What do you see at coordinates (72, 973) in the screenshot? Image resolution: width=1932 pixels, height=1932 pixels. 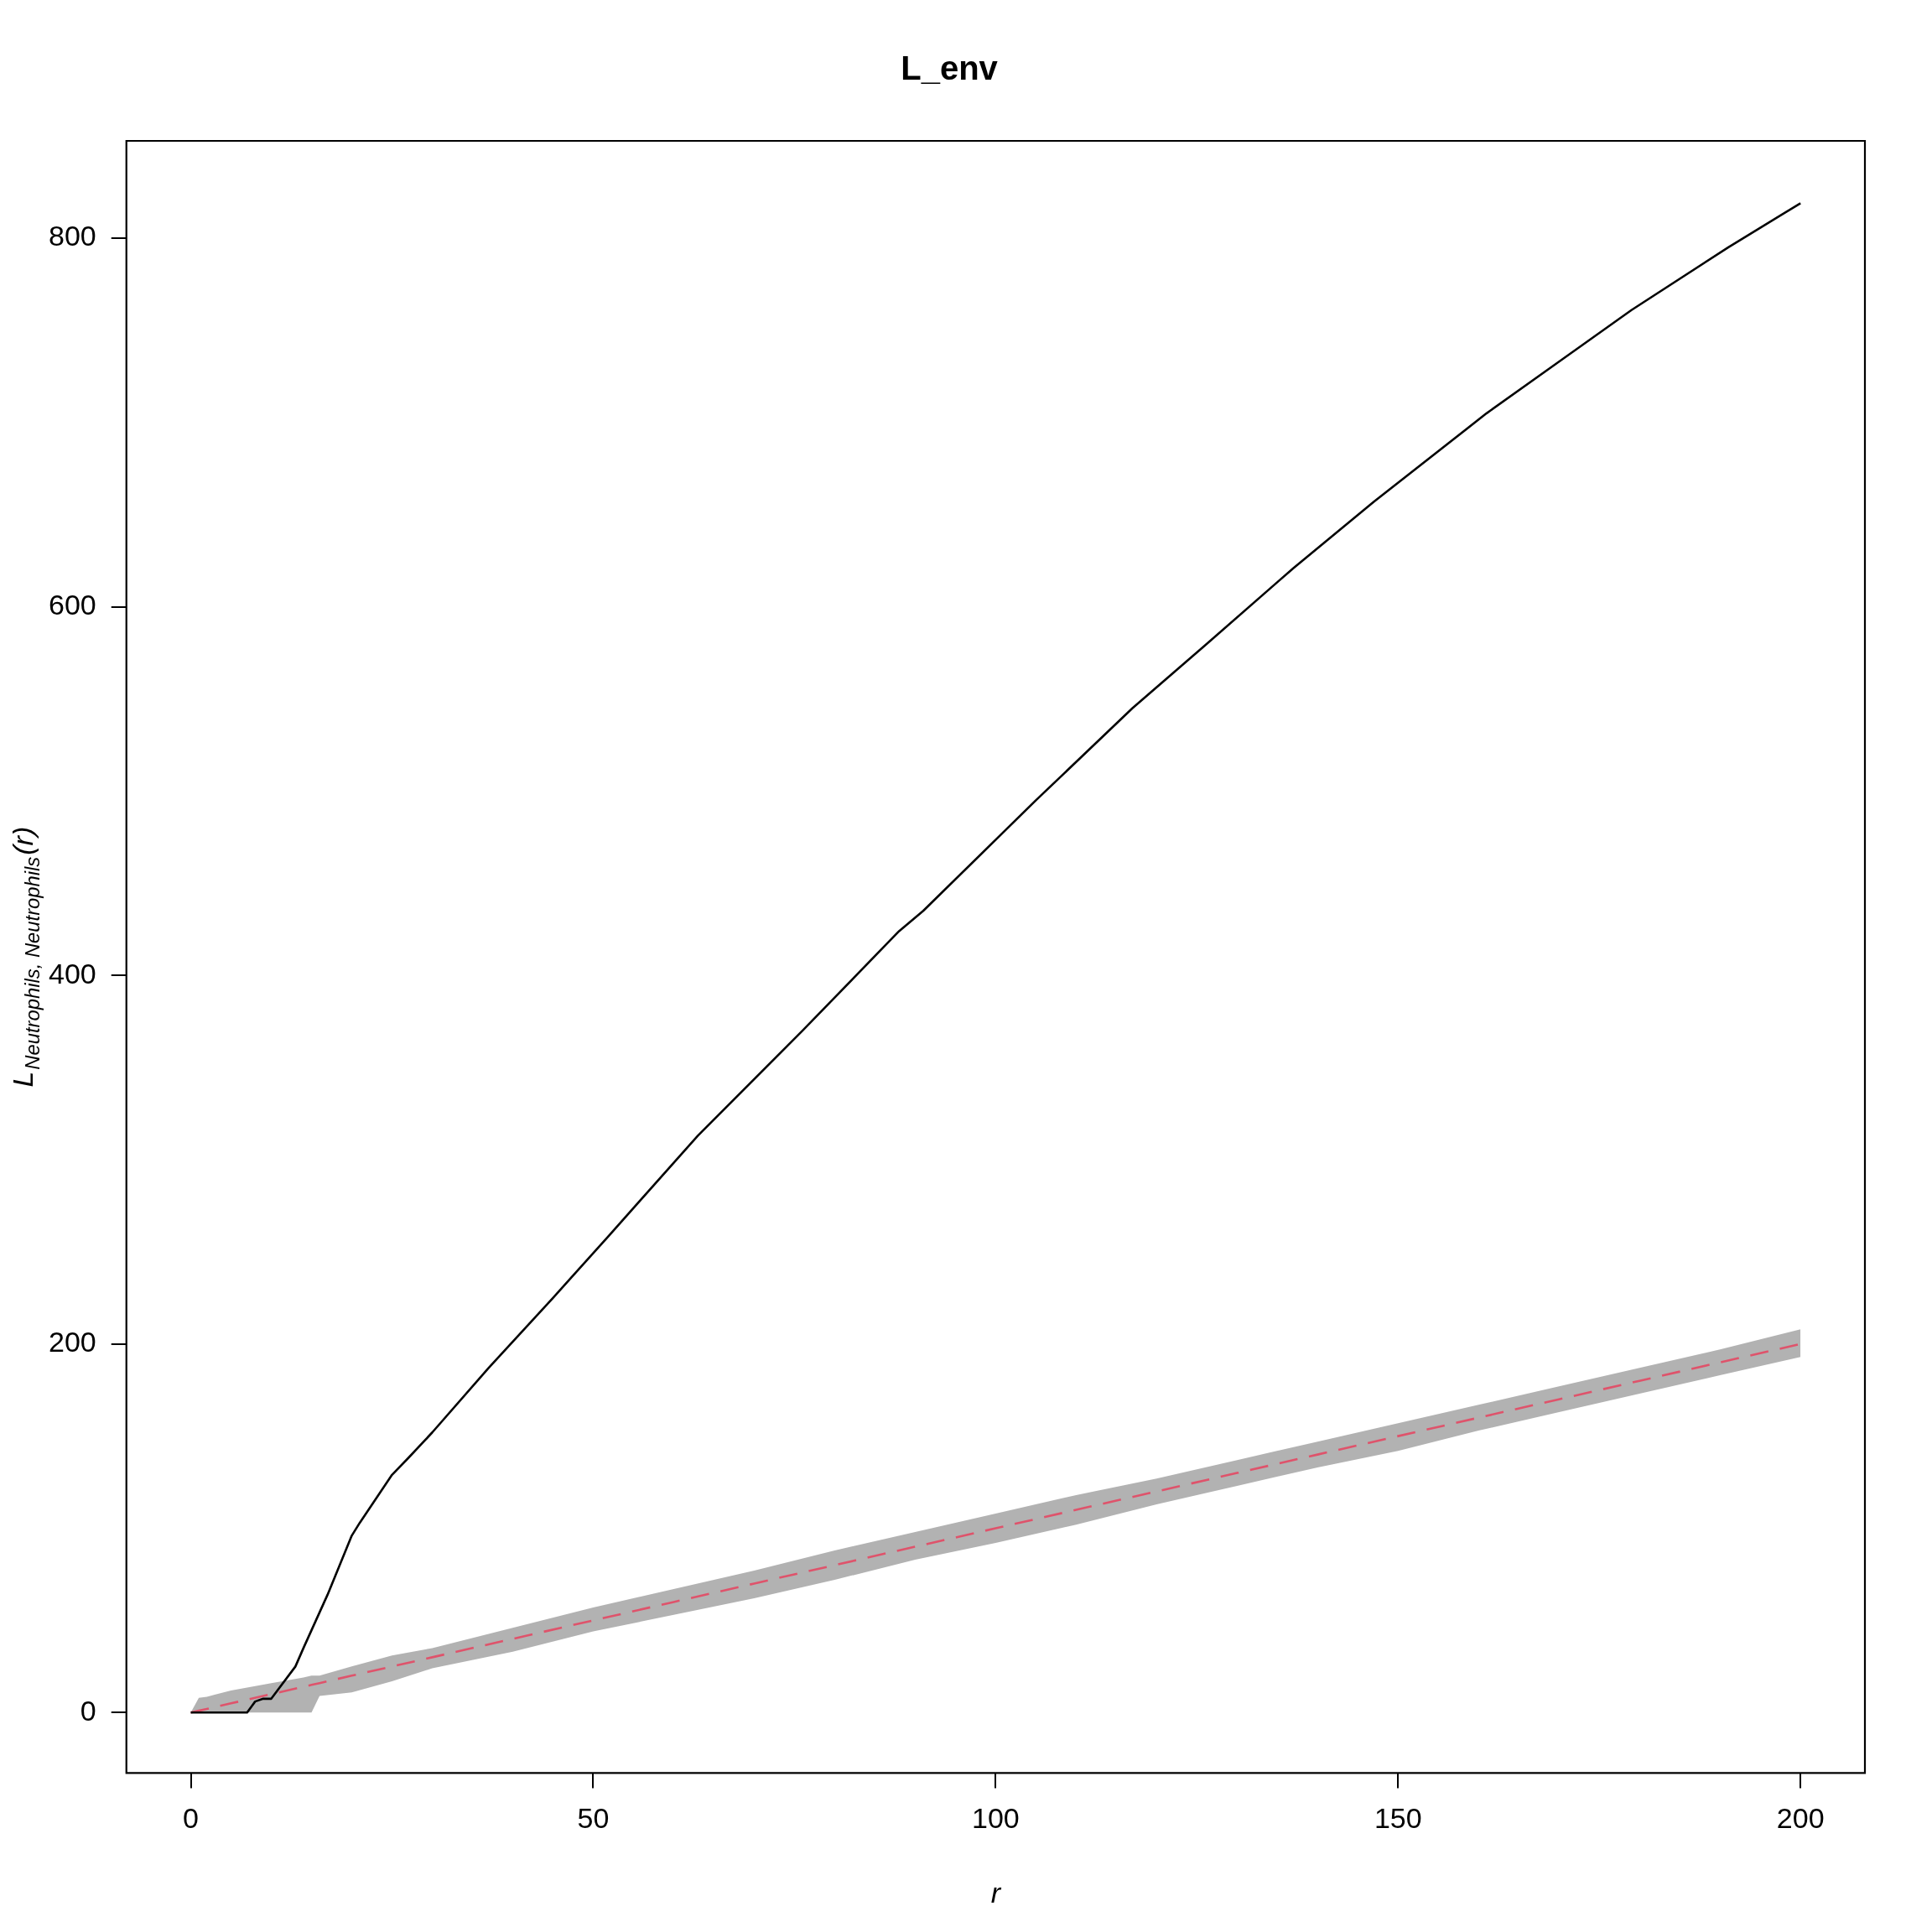 I see `y-tick-label: 400` at bounding box center [72, 973].